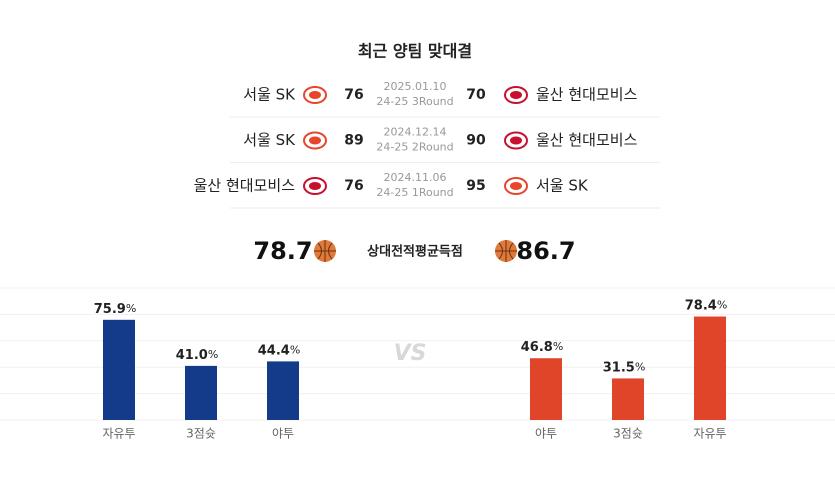  I want to click on value: 44.4, so click(274, 350).